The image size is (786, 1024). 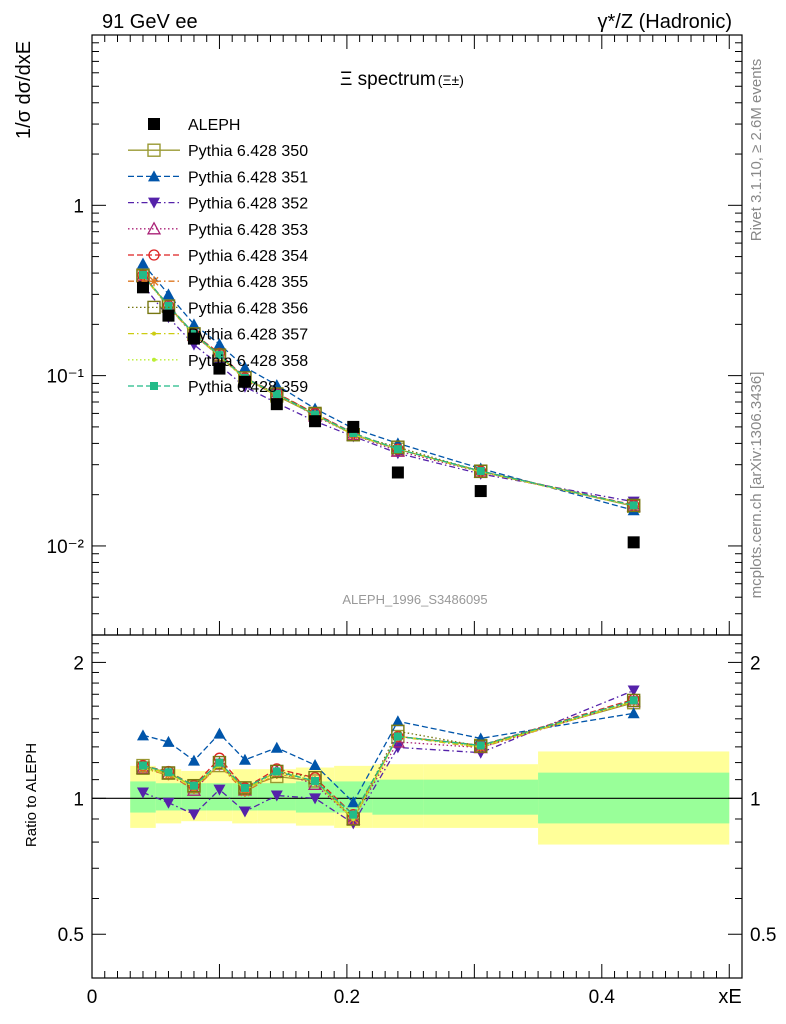 What do you see at coordinates (602, 997) in the screenshot?
I see `x-tick-label: 0.4` at bounding box center [602, 997].